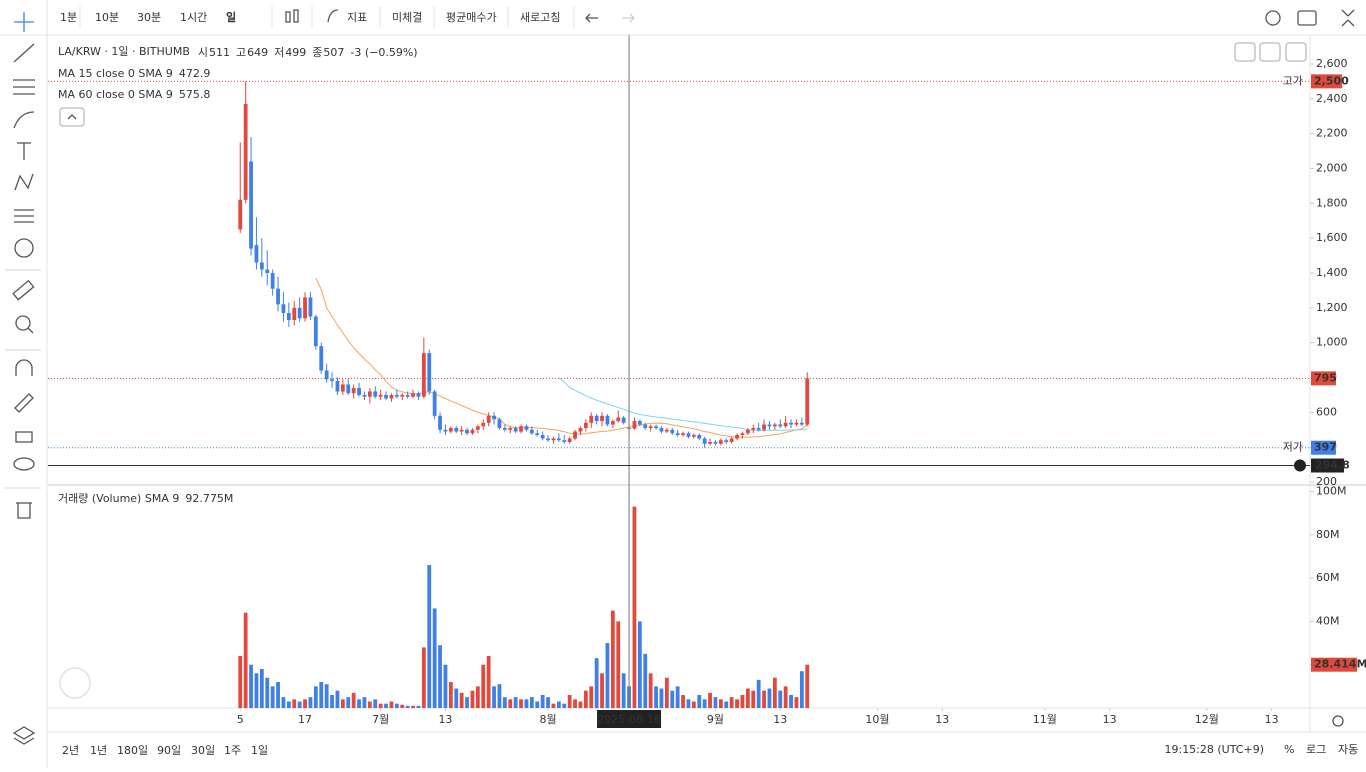 The image size is (1366, 772). Describe the element at coordinates (24, 120) in the screenshot. I see `brush-tool` at that location.